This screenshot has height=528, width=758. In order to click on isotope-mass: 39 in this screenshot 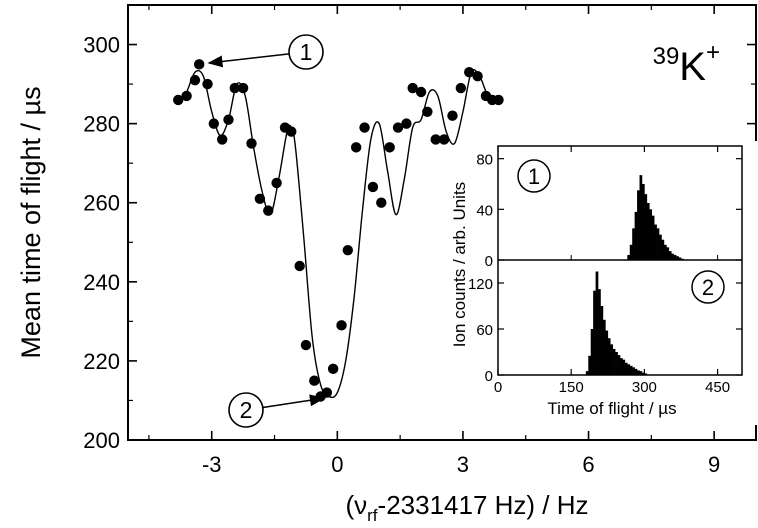, I will do `click(666, 56)`.